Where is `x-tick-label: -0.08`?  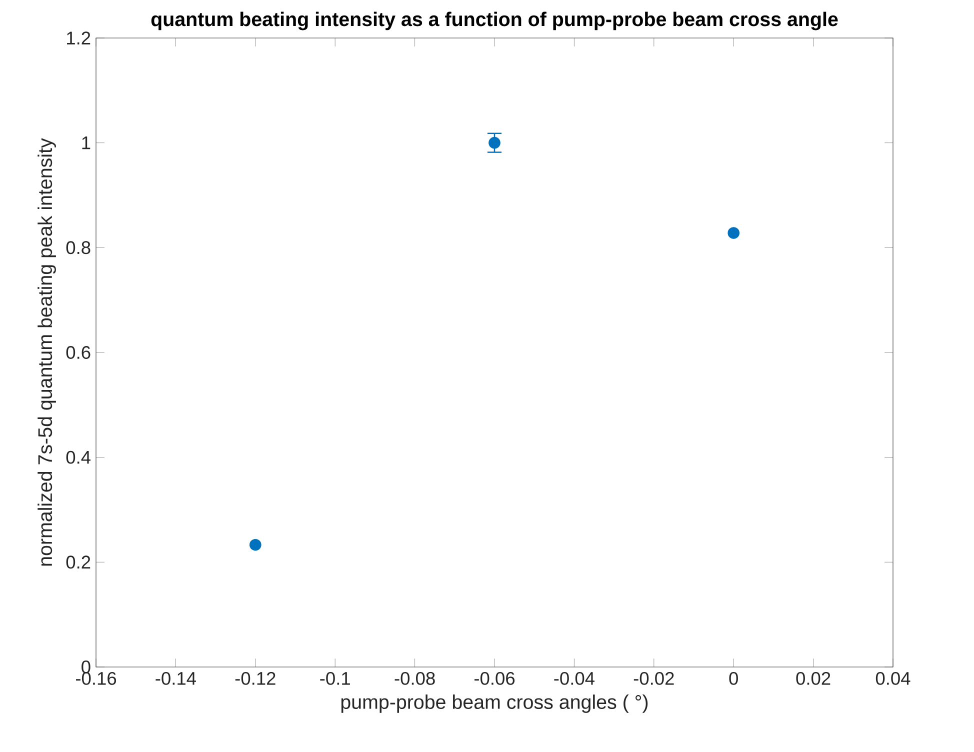 x-tick-label: -0.08 is located at coordinates (414, 678).